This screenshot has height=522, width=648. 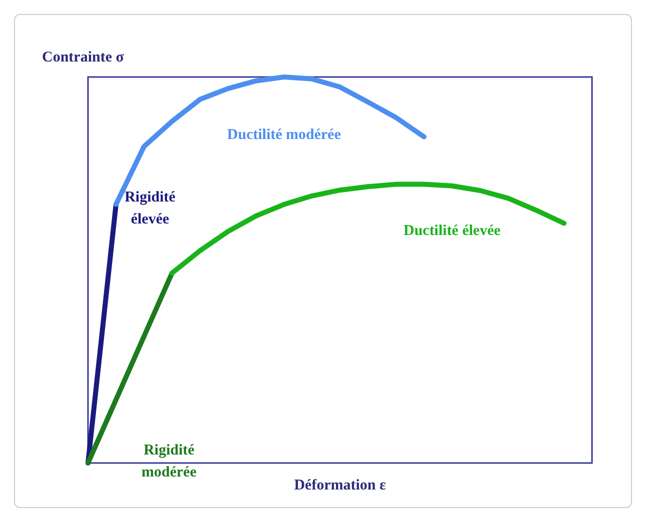 I want to click on y-axis-title: Contrainte σ, so click(x=83, y=58).